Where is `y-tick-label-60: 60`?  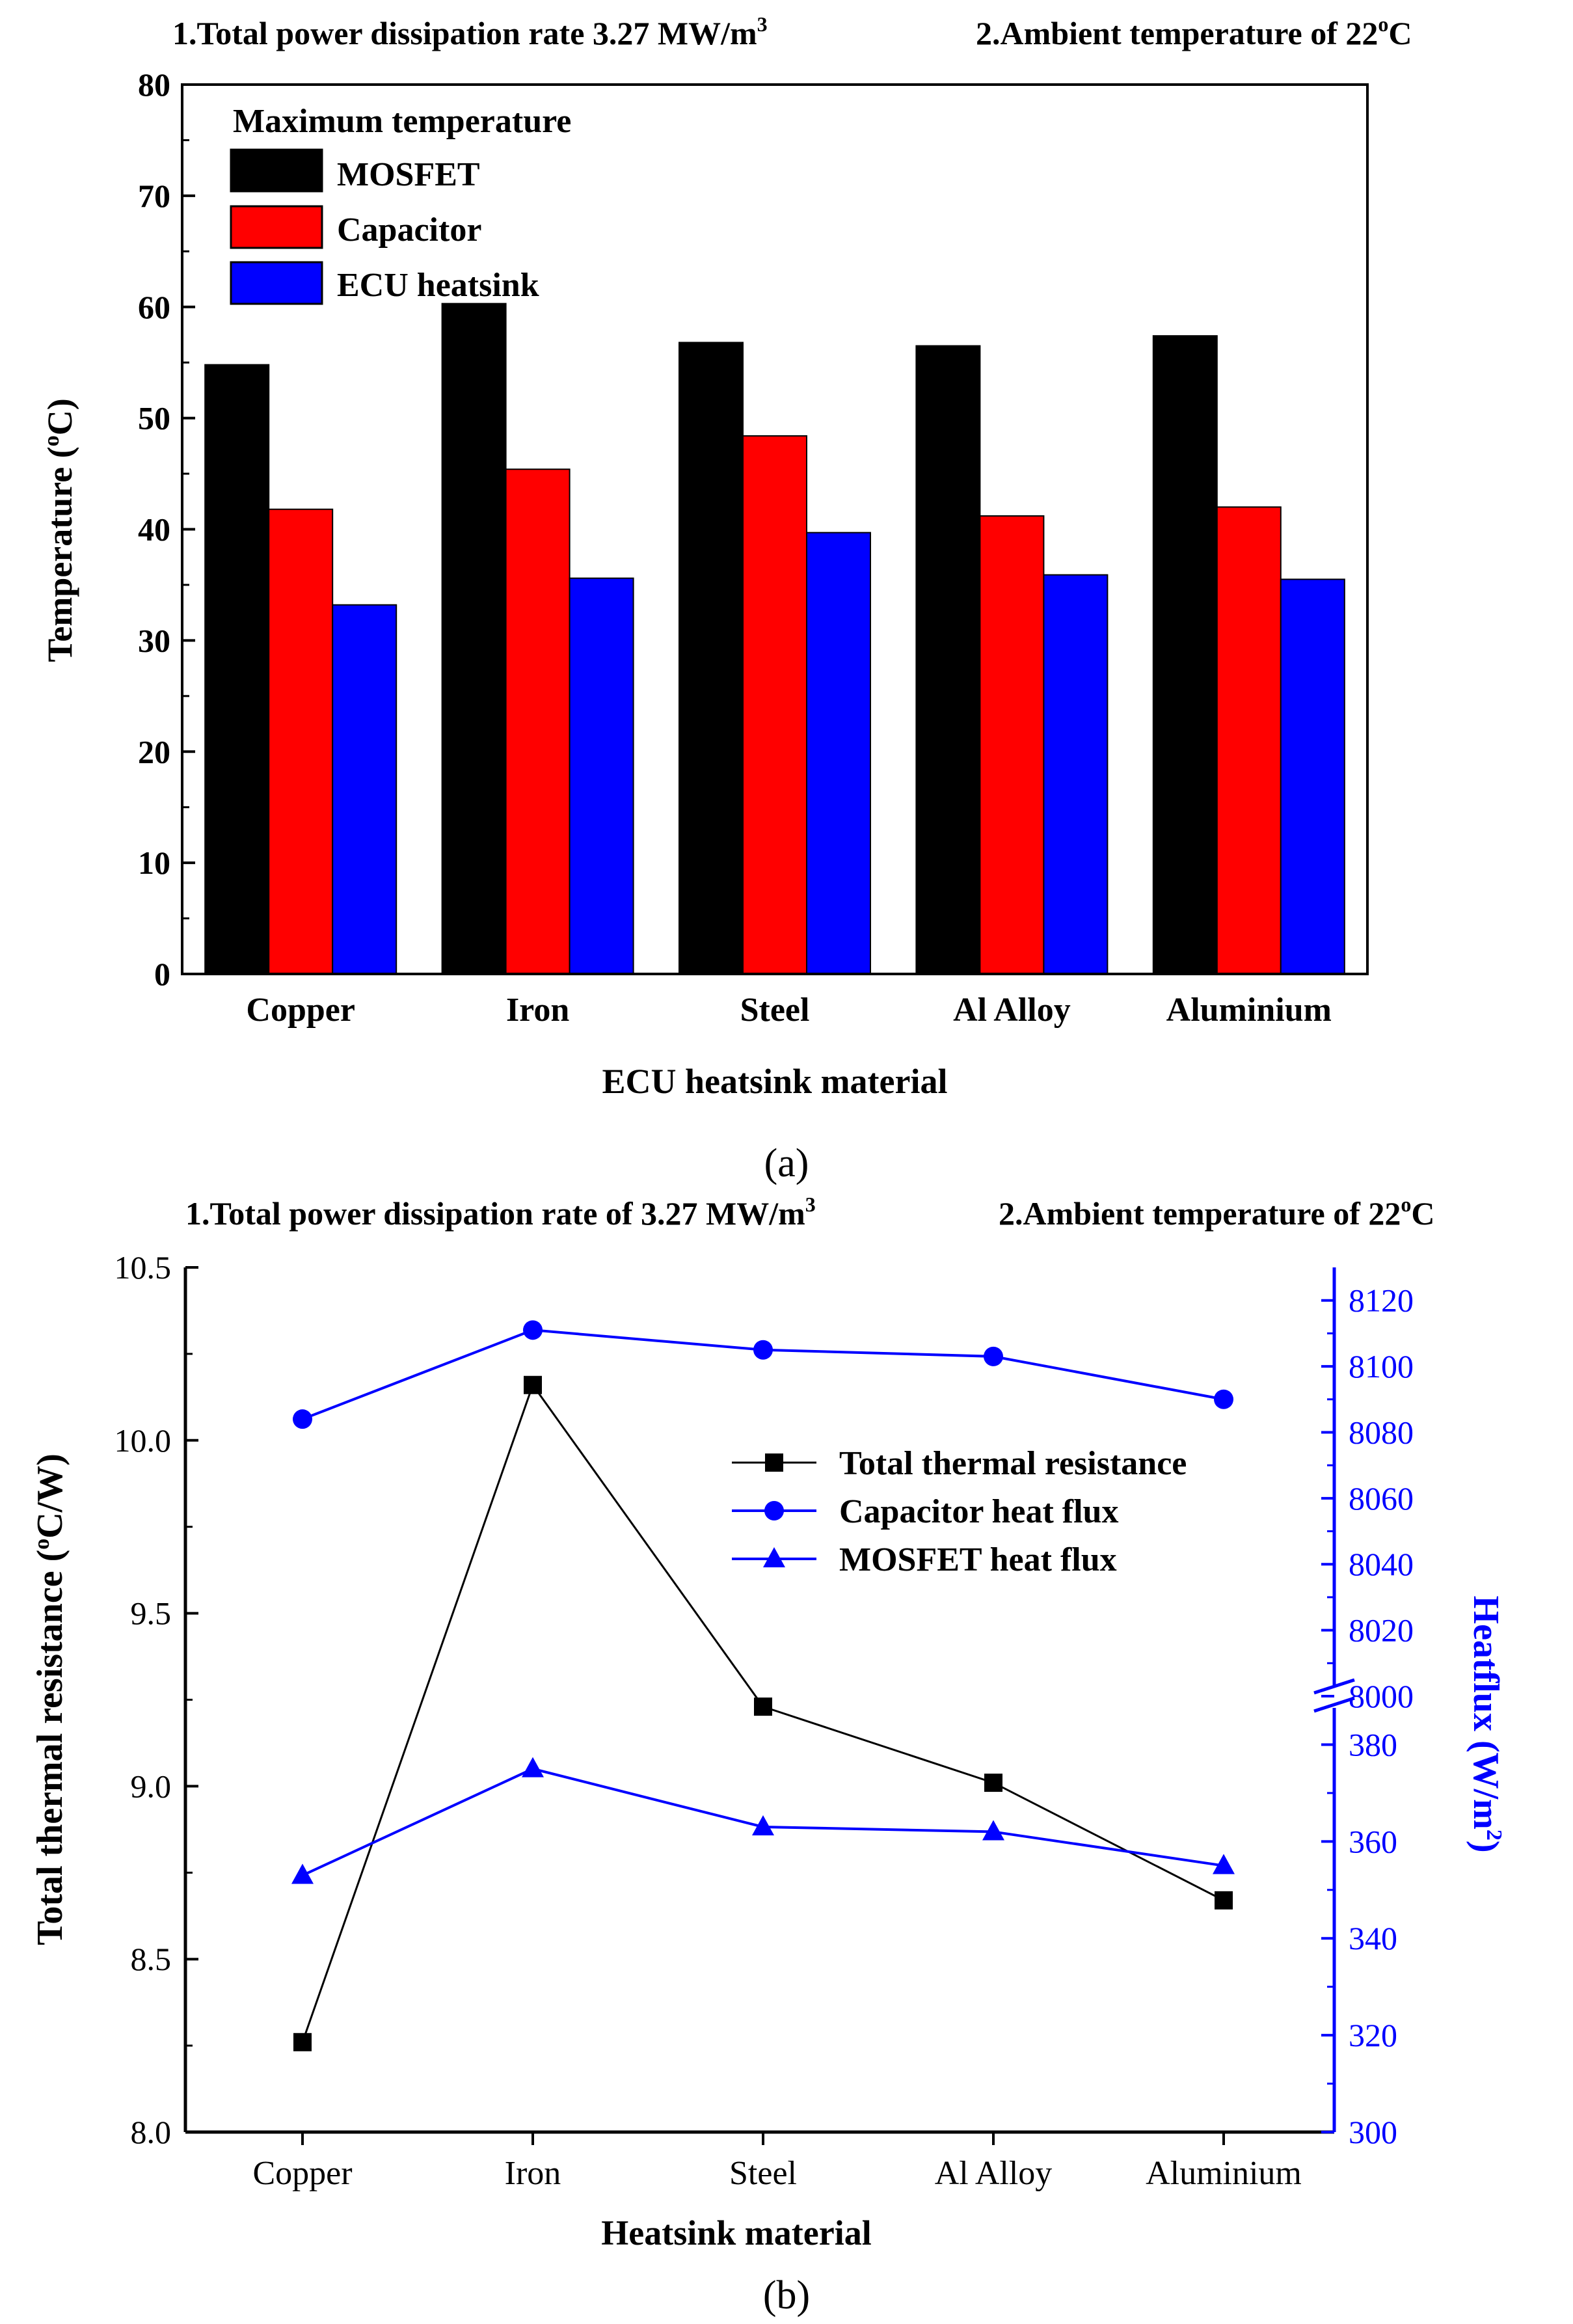 y-tick-label-60: 60 is located at coordinates (154, 307).